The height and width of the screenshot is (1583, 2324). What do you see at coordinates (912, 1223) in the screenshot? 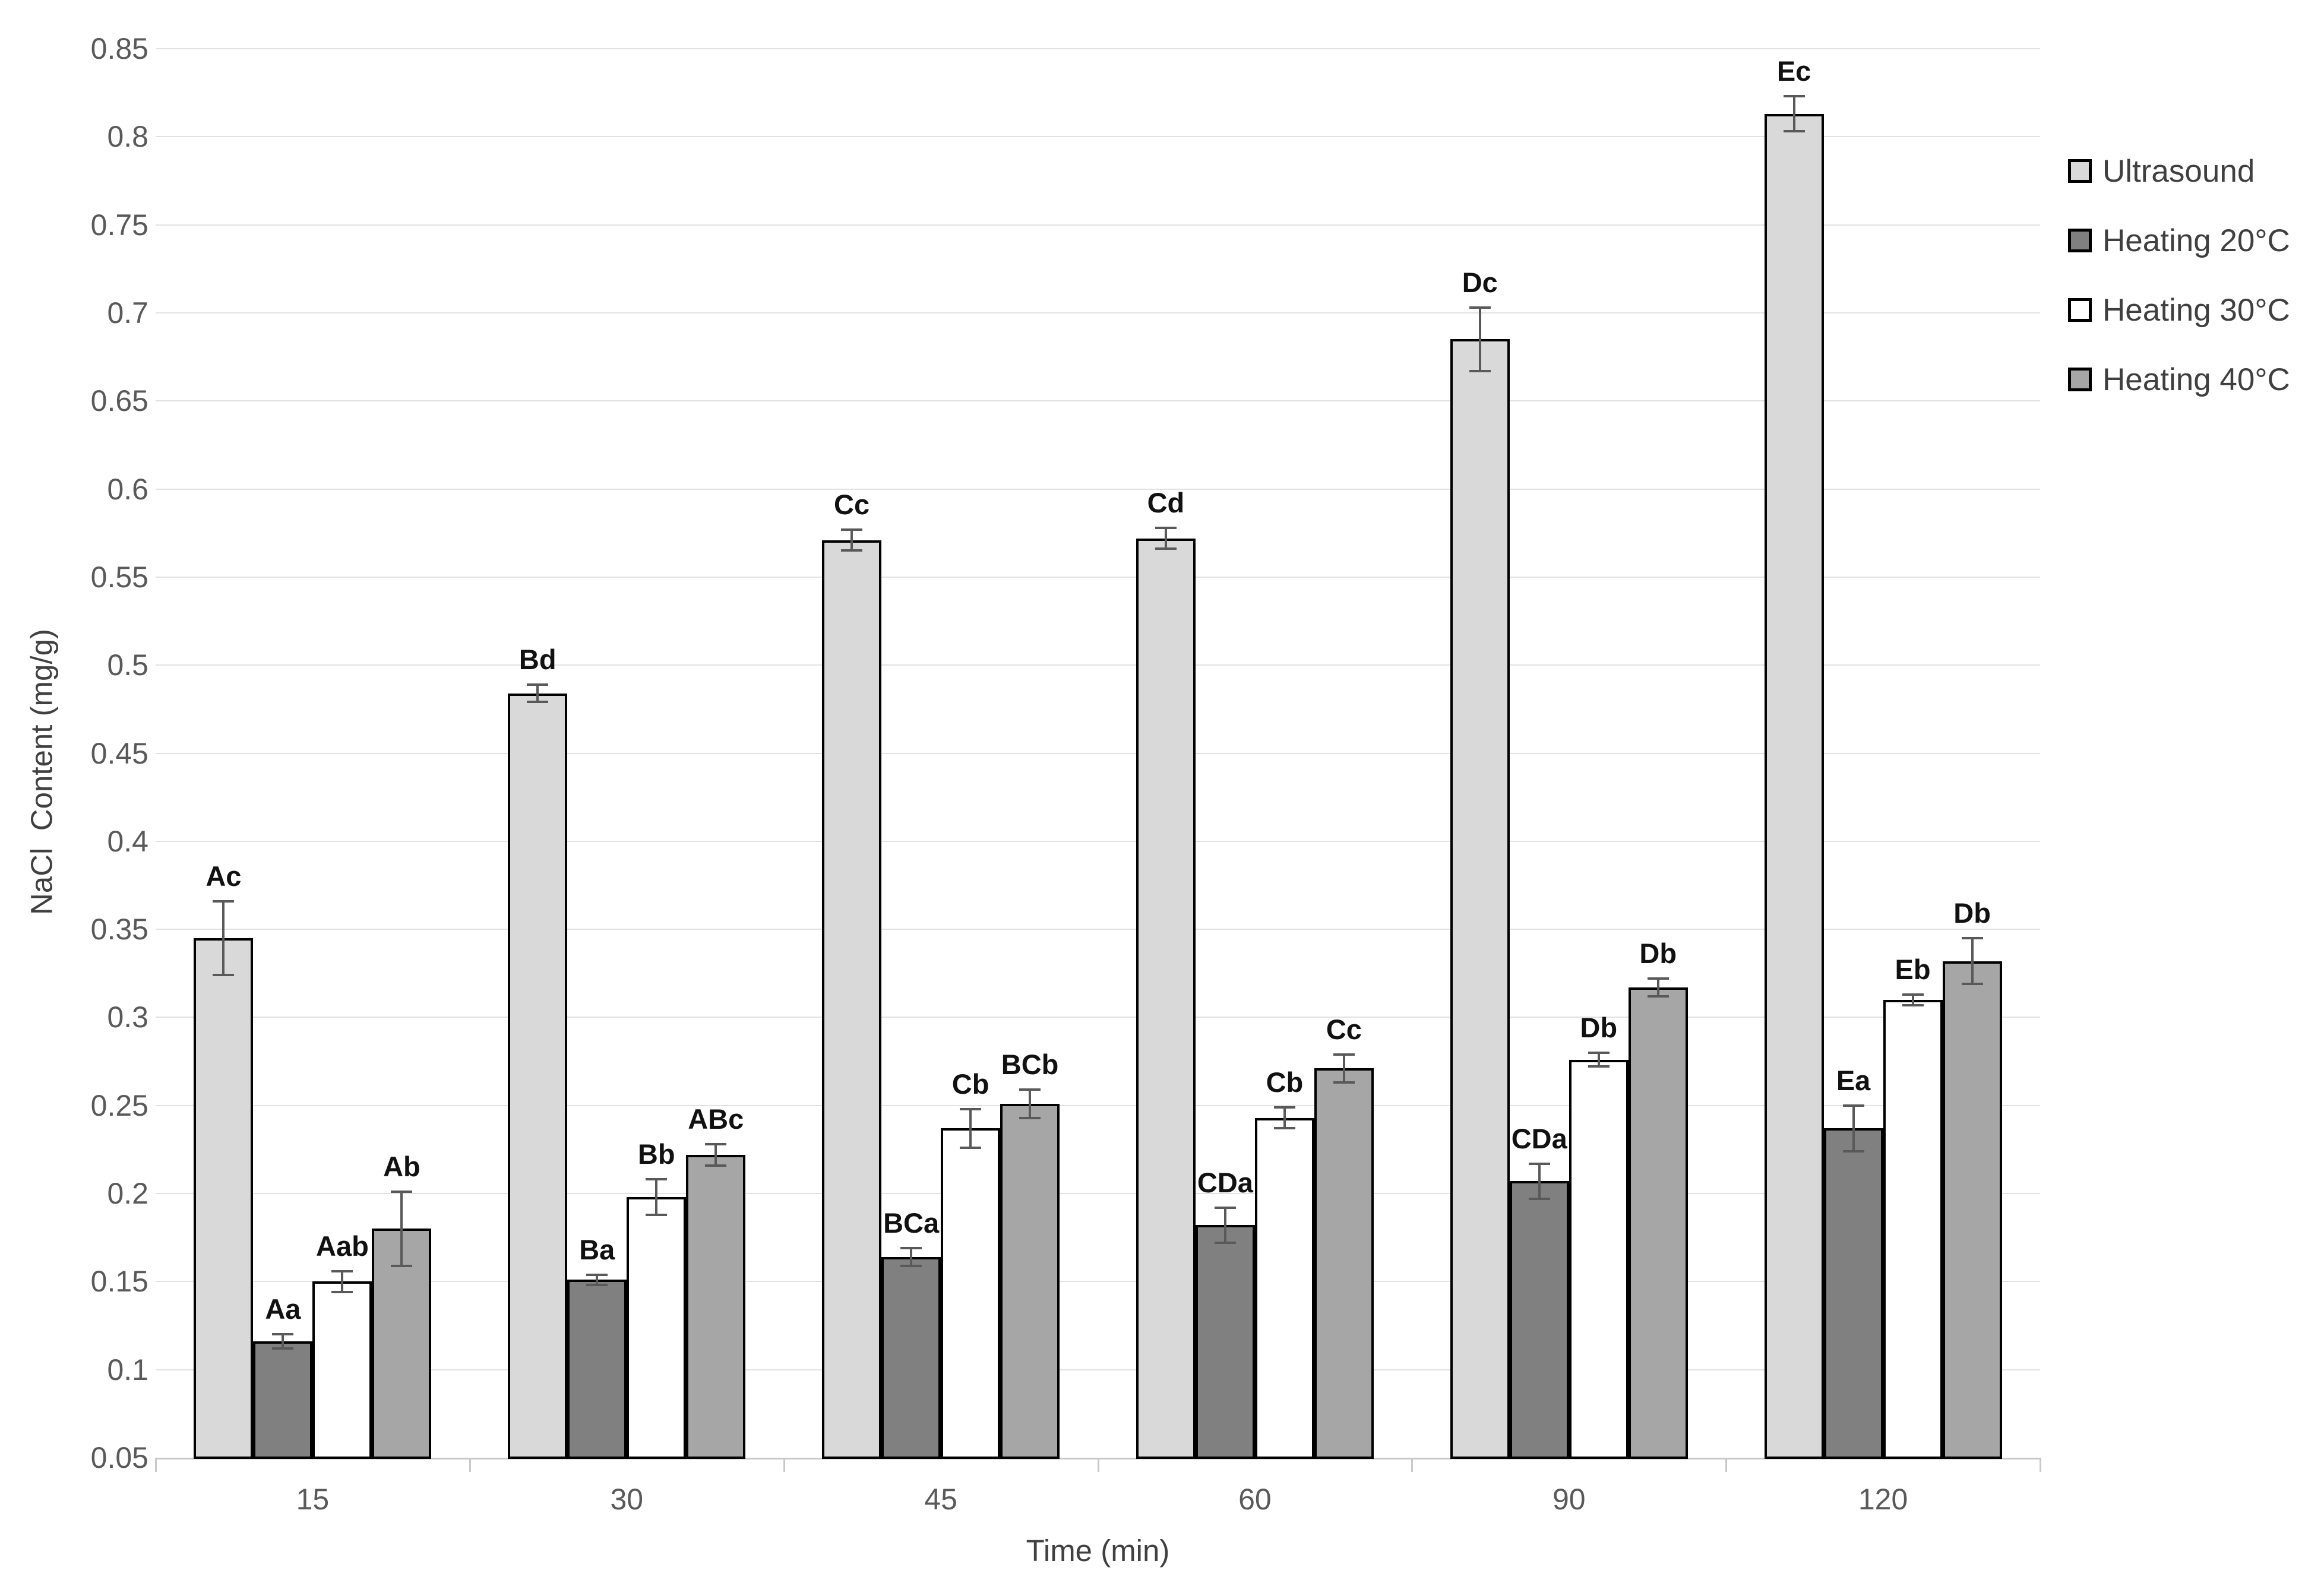
I see `bar-label: BCa` at bounding box center [912, 1223].